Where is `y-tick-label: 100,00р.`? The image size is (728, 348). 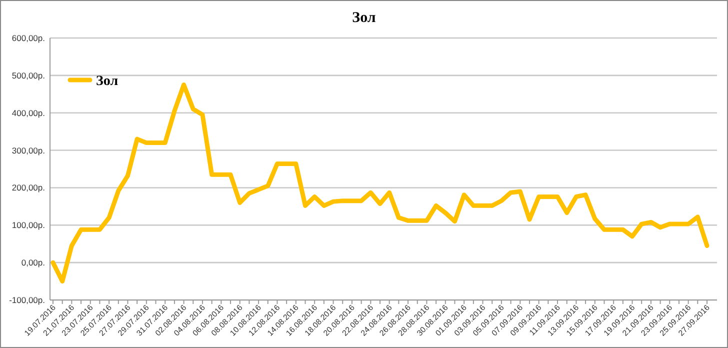
y-tick-label: 100,00р. is located at coordinates (28, 225).